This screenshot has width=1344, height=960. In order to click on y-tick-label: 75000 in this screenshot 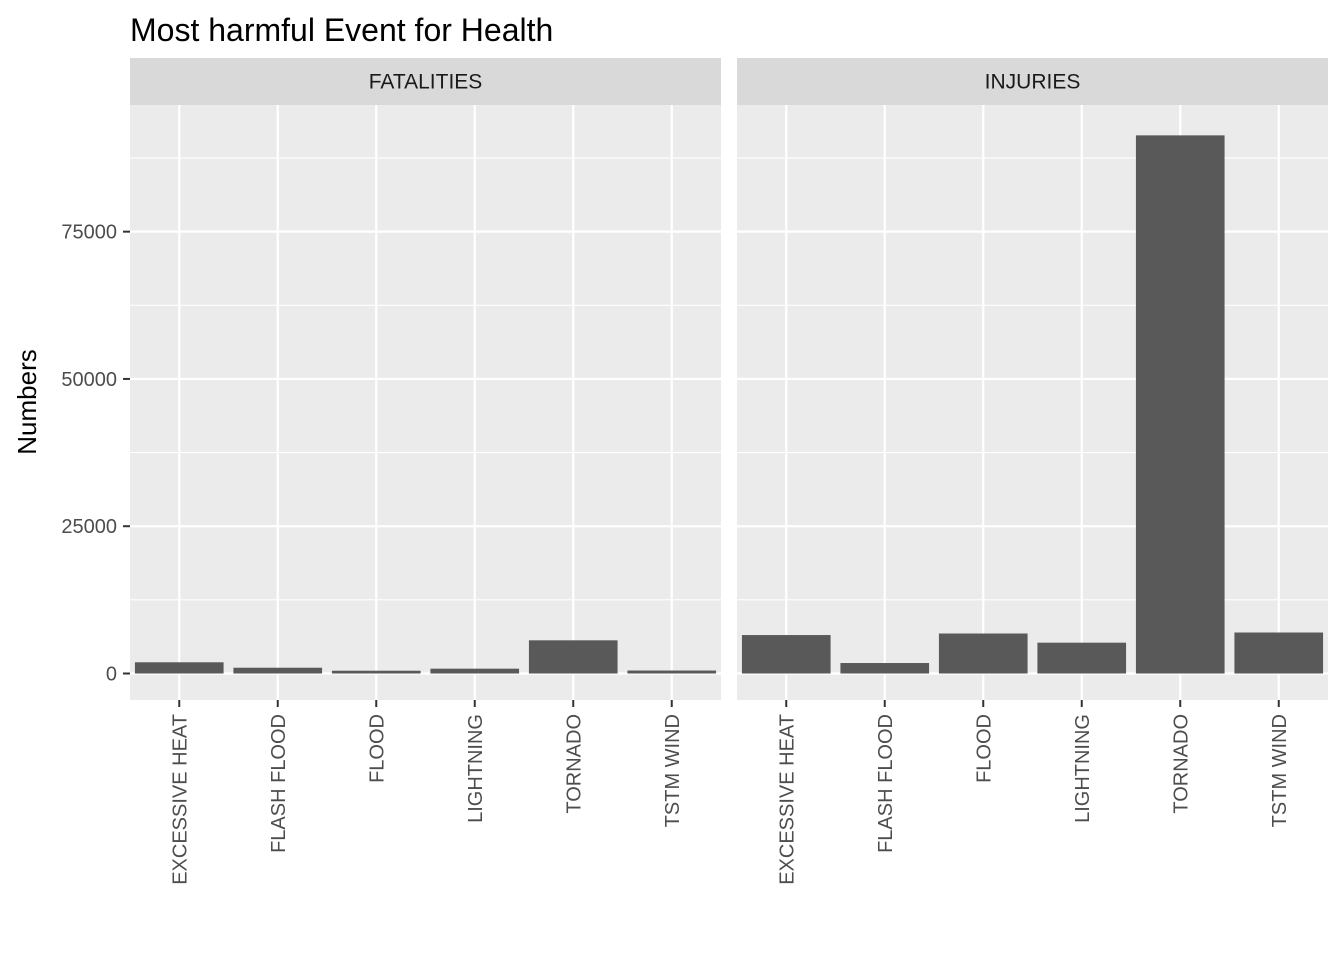, I will do `click(89, 233)`.